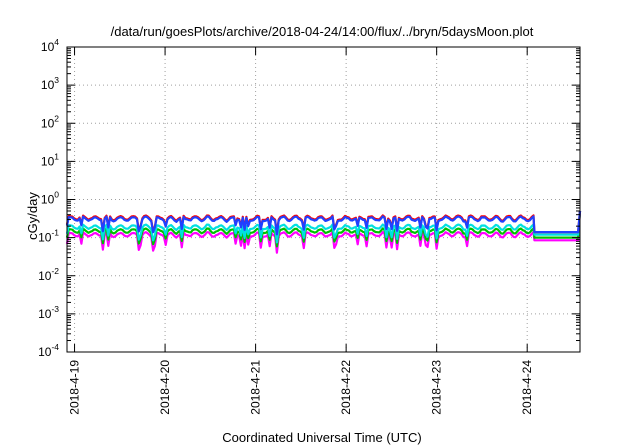 This screenshot has height=448, width=640. Describe the element at coordinates (321, 437) in the screenshot. I see `x-axis-label: Coordinated Universal Time (UTC)` at that location.